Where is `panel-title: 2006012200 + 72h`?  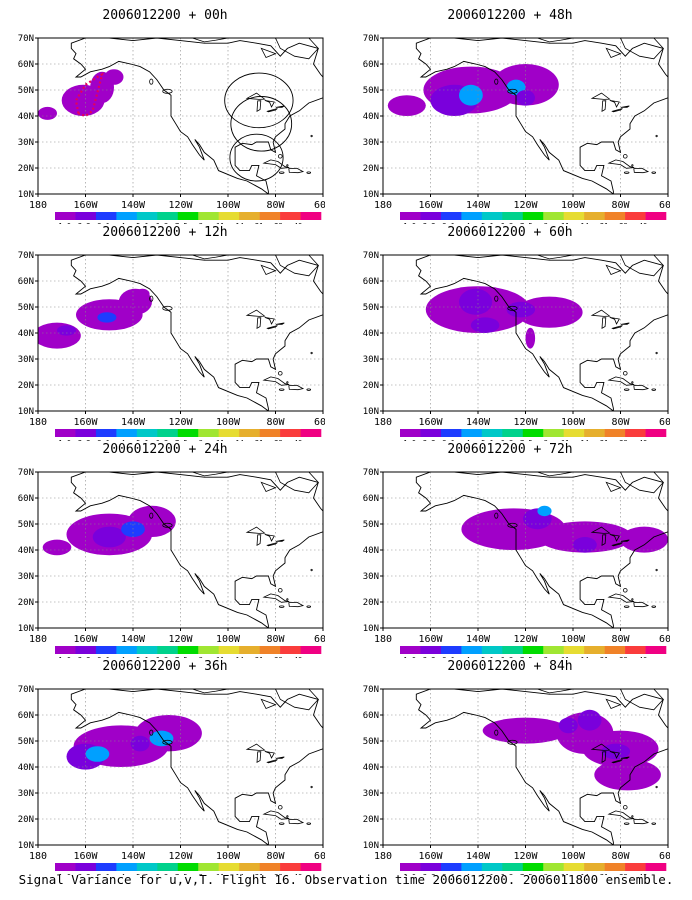 panel-title: 2006012200 + 72h is located at coordinates (510, 449).